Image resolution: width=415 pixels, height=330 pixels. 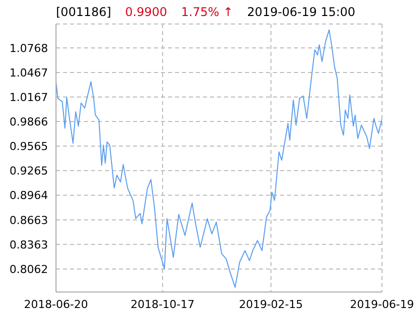 I want to click on text: 2019-06-19 15:00, so click(x=301, y=12).